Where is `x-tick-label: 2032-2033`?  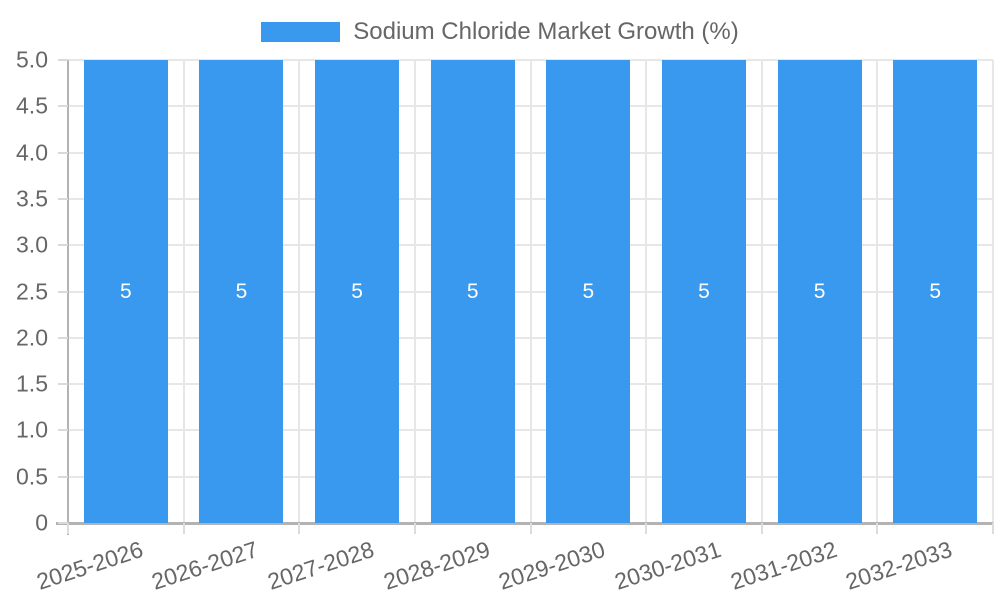
x-tick-label: 2032-2033 is located at coordinates (899, 565).